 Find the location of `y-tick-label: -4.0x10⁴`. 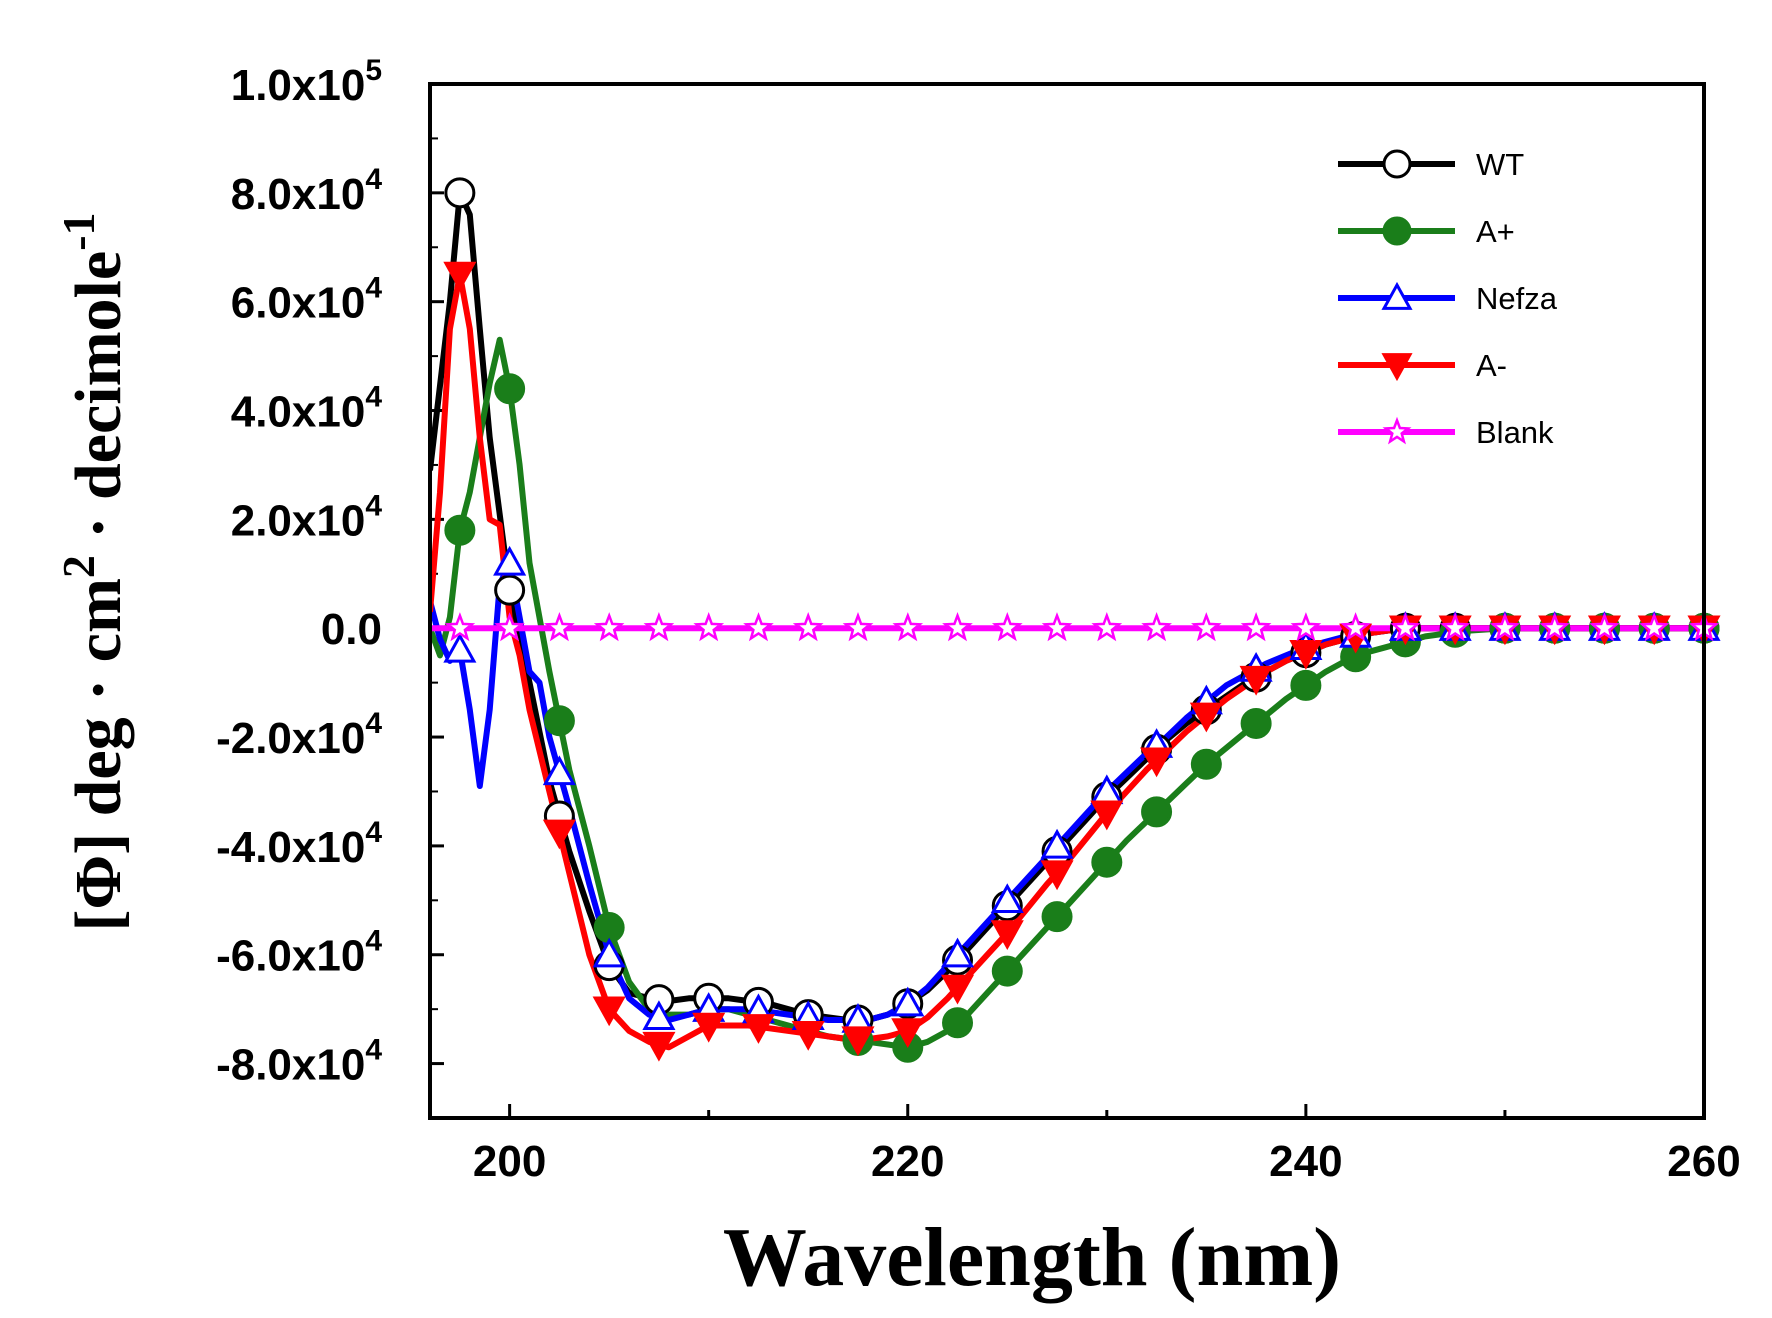

y-tick-label: -4.0x10⁴ is located at coordinates (299, 844).